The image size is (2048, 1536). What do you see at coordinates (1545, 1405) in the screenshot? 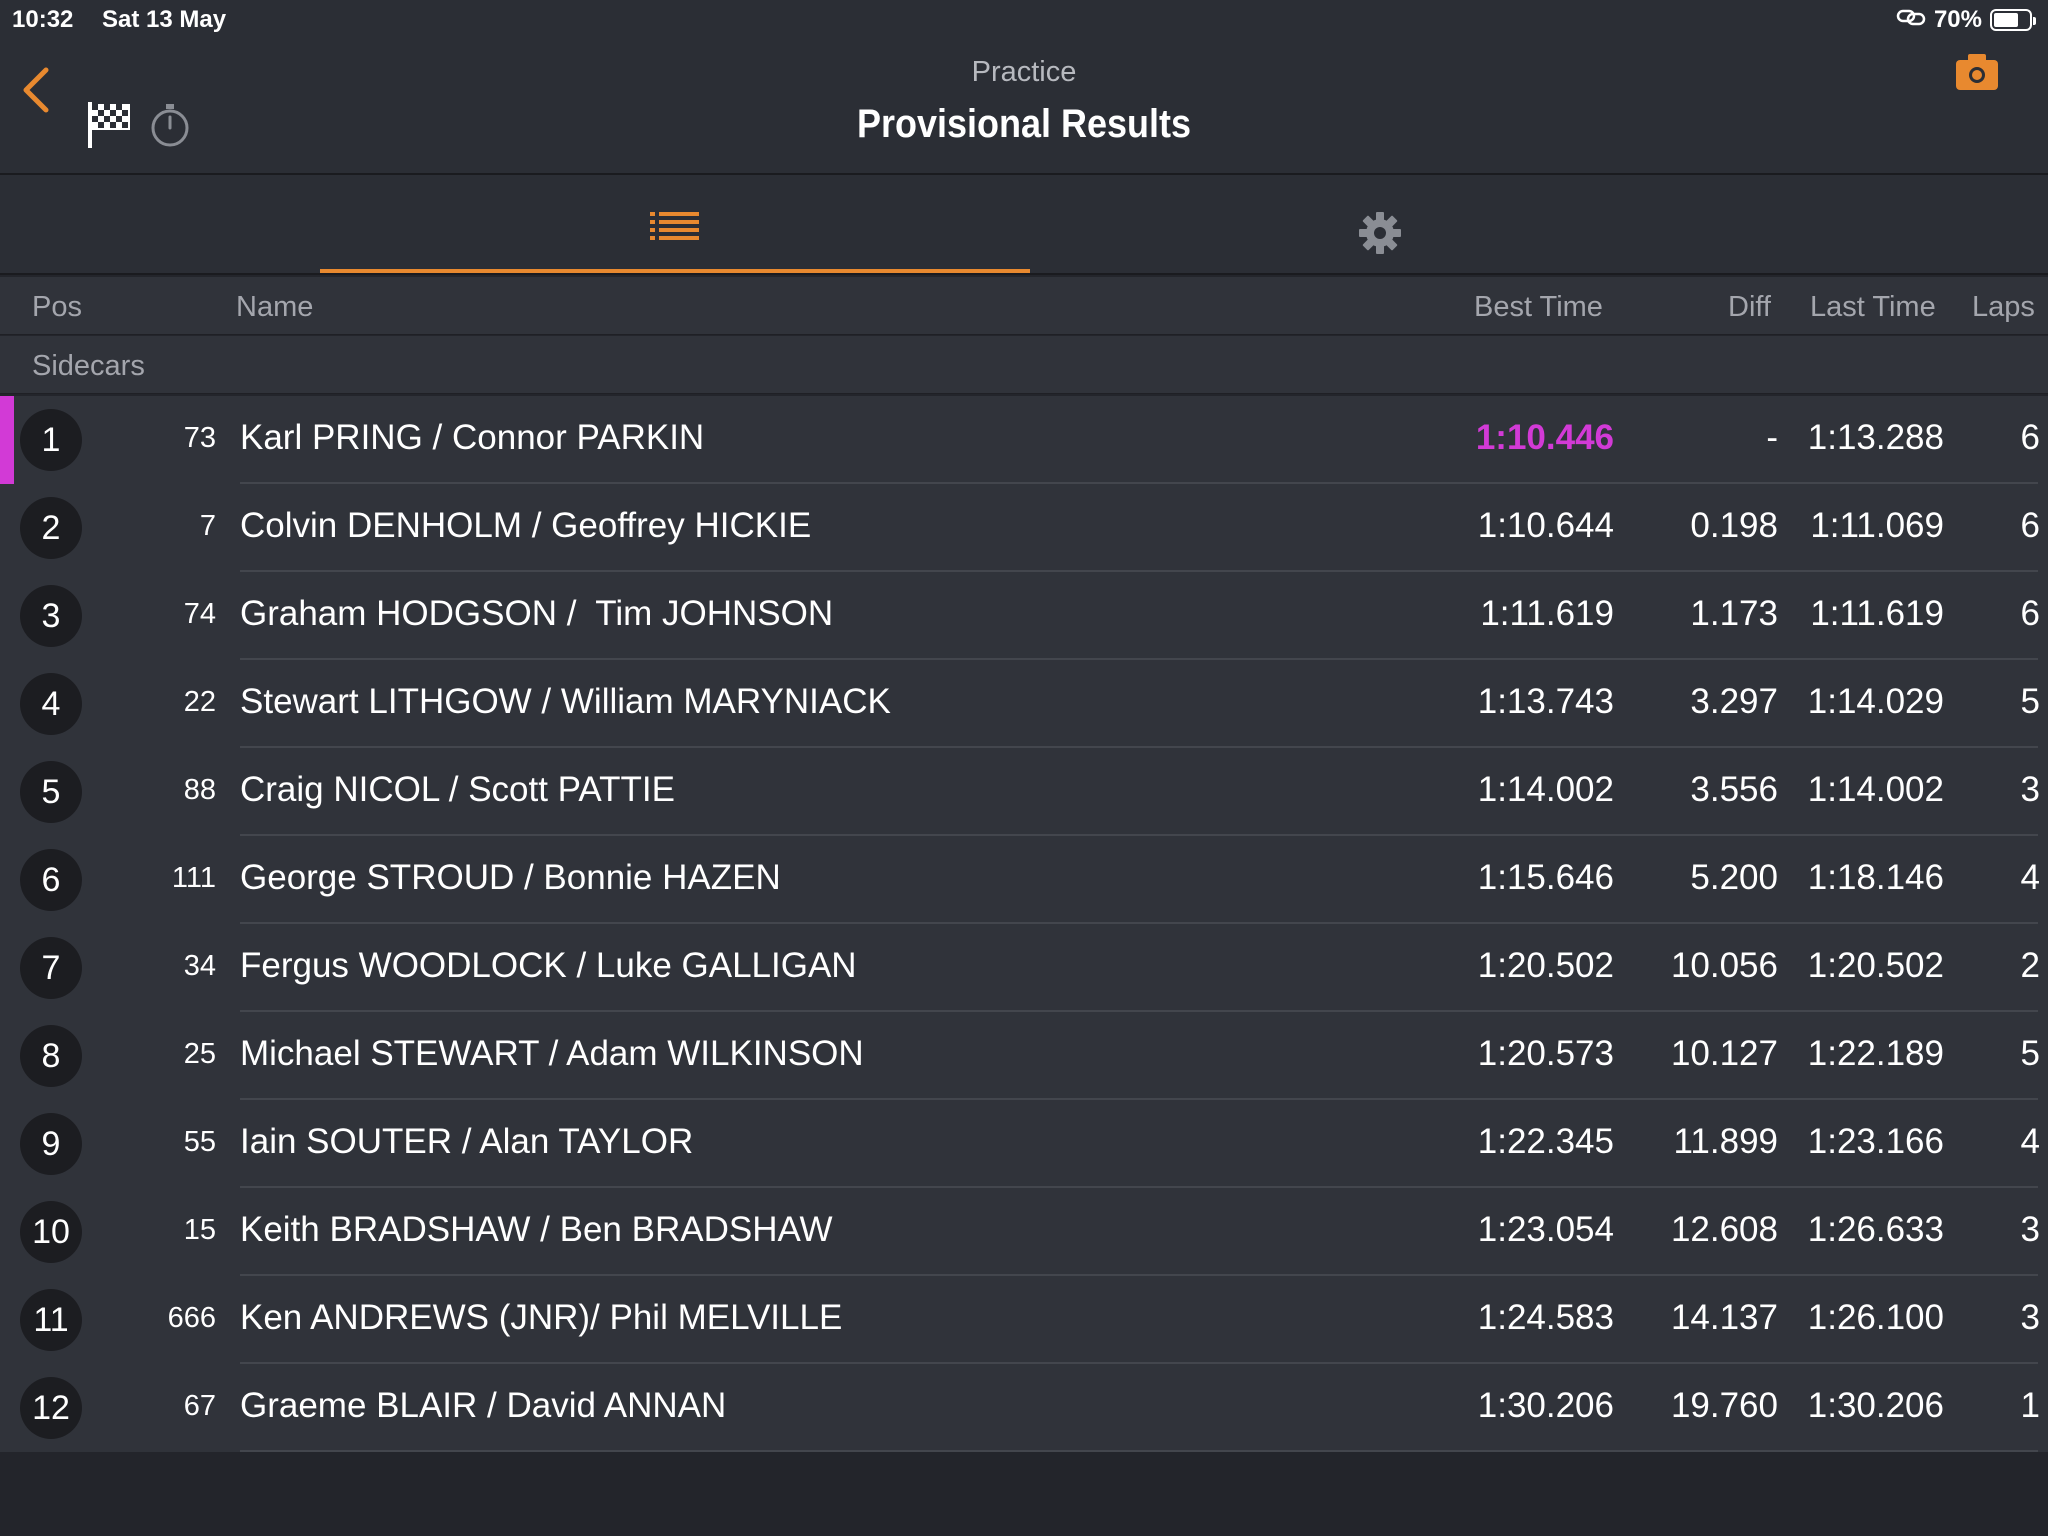
I see `best-time: 1:30.206` at bounding box center [1545, 1405].